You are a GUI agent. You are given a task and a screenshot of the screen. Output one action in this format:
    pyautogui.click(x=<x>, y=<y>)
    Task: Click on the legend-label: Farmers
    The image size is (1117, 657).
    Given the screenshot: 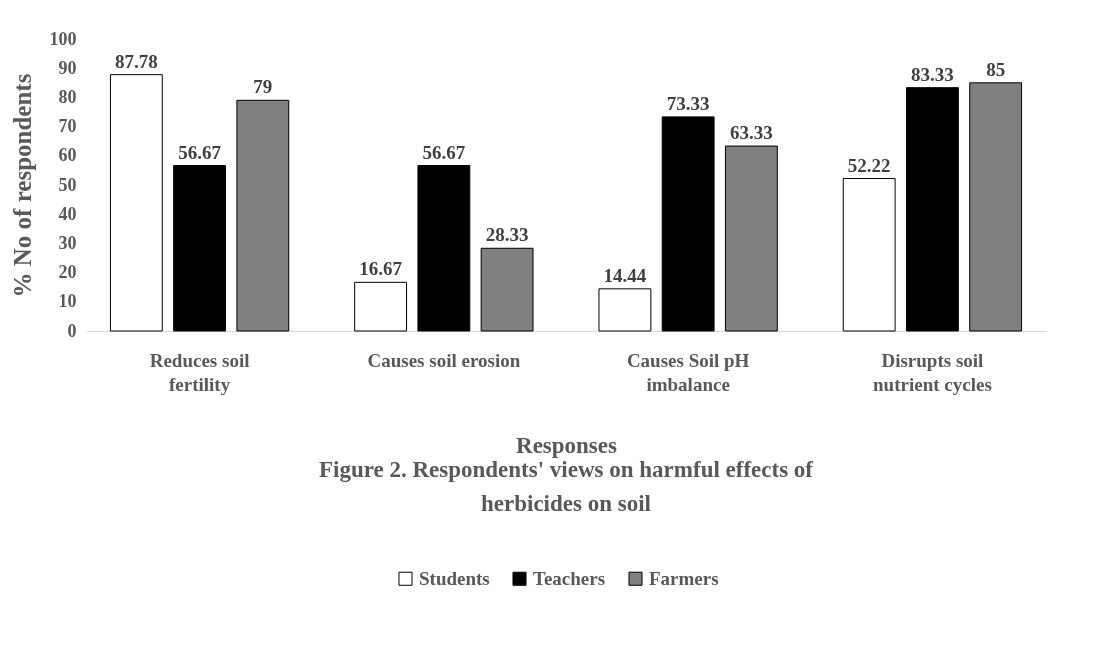 What is the action you would take?
    pyautogui.click(x=684, y=578)
    